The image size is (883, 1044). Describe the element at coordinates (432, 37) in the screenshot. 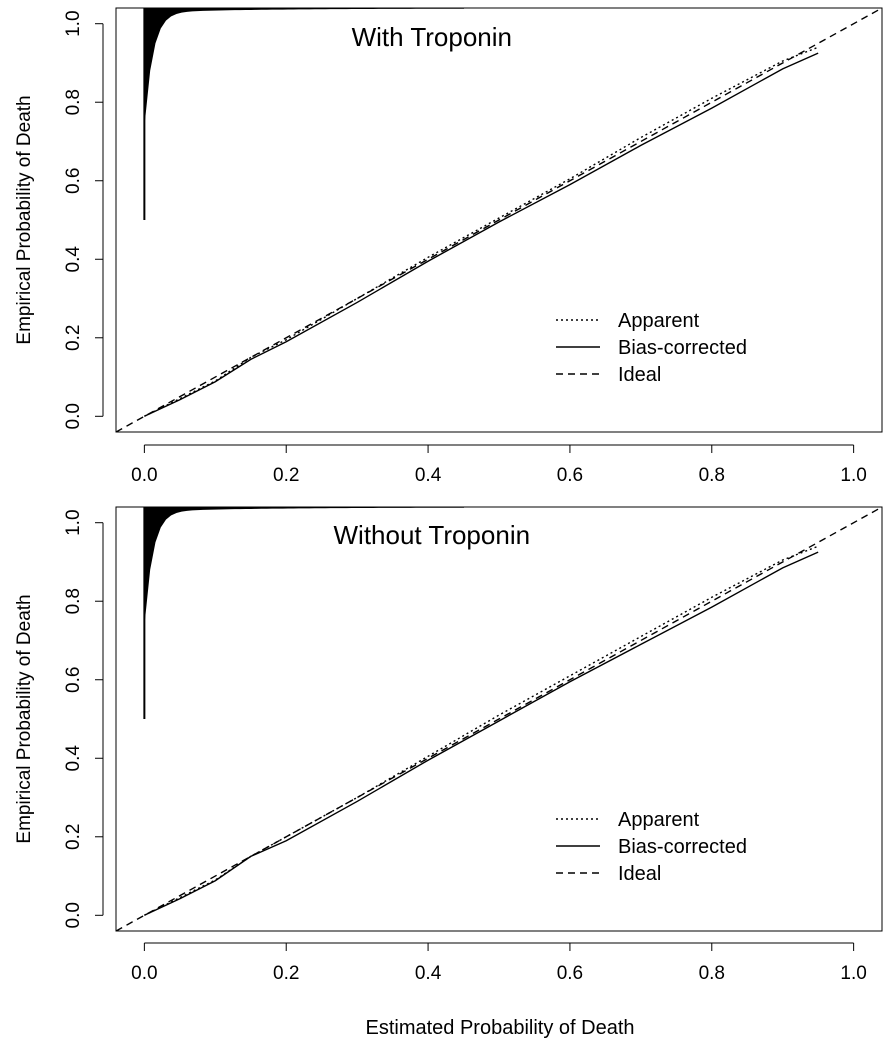

I see `panel-title: With Troponin` at that location.